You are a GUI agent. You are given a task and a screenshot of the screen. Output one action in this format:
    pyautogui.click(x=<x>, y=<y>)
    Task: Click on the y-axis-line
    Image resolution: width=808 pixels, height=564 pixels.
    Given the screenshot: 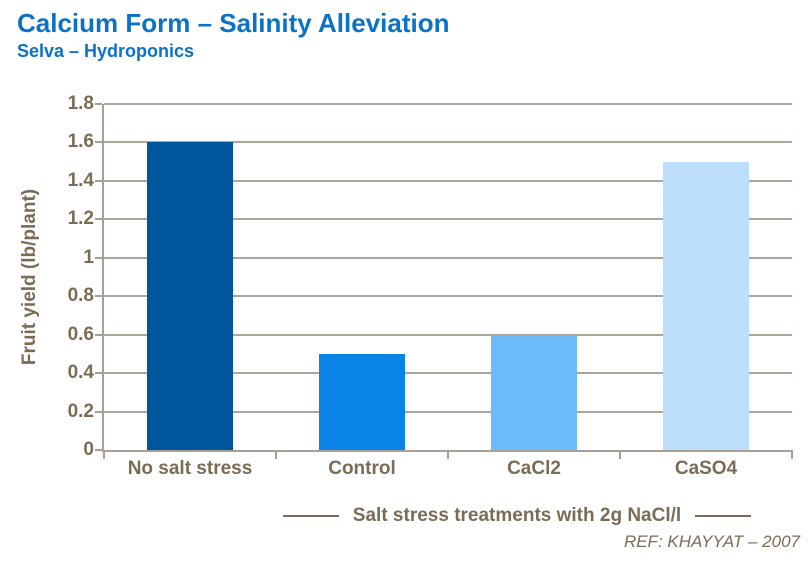 What is the action you would take?
    pyautogui.click(x=103, y=278)
    